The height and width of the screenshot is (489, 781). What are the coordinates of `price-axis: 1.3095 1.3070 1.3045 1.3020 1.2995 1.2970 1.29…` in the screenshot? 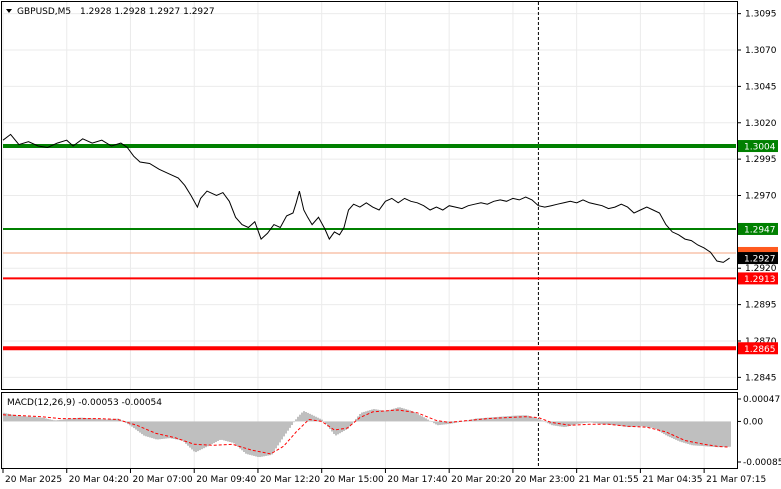 It's located at (757, 196).